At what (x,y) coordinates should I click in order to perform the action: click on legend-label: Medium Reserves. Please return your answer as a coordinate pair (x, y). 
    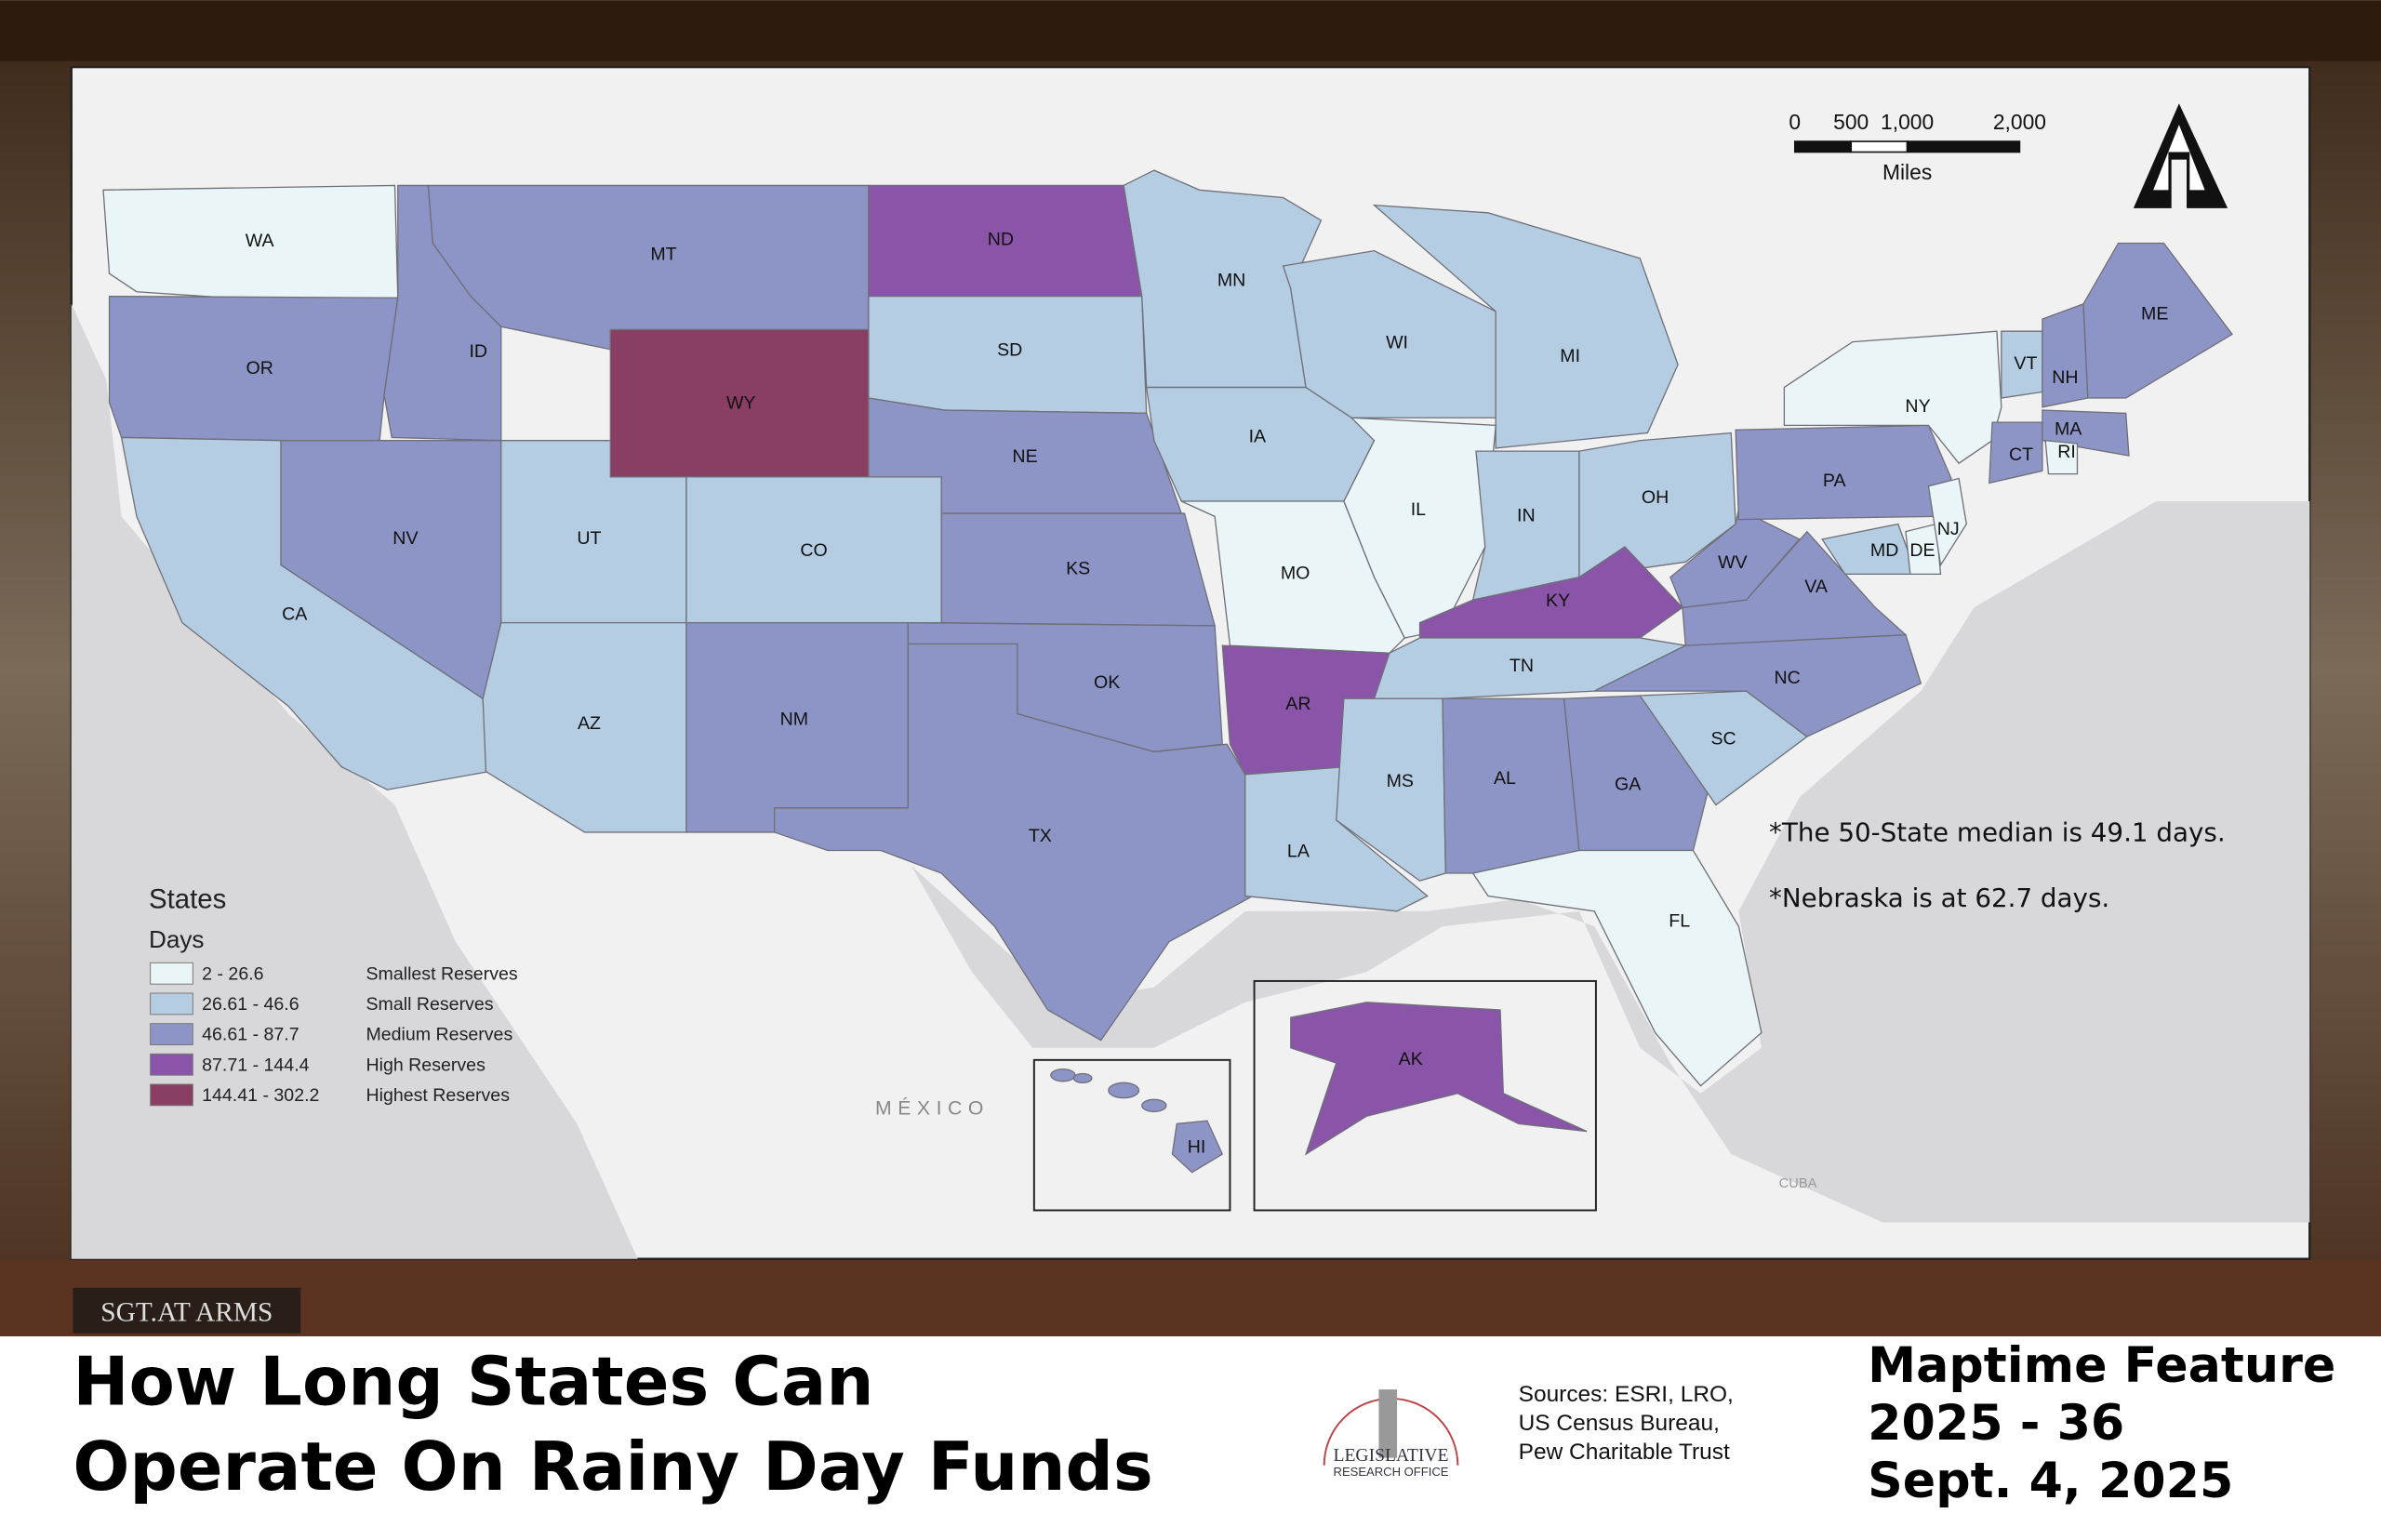
    Looking at the image, I should click on (439, 1035).